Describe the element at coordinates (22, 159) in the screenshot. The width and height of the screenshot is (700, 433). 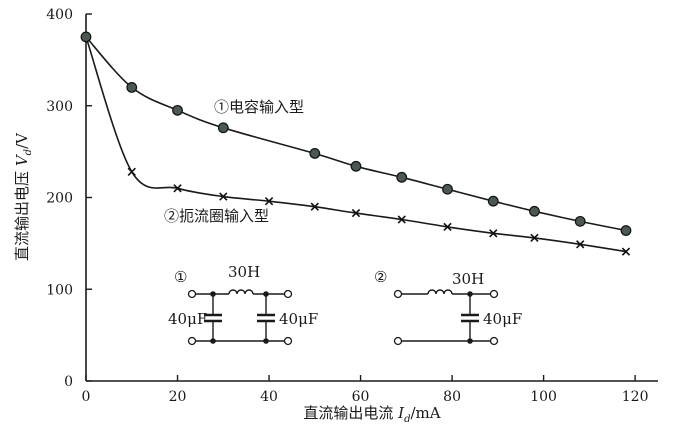
I see `axis-title-variable: V` at that location.